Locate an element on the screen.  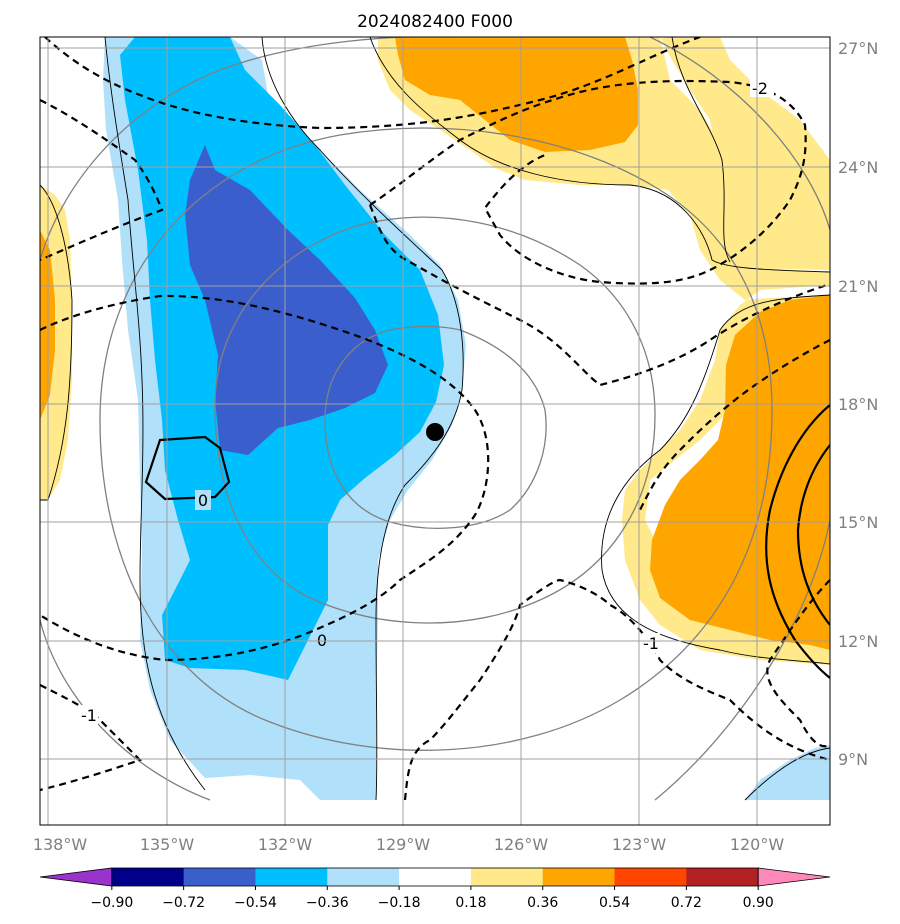
colorbar-extend-low is located at coordinates (76, 877).